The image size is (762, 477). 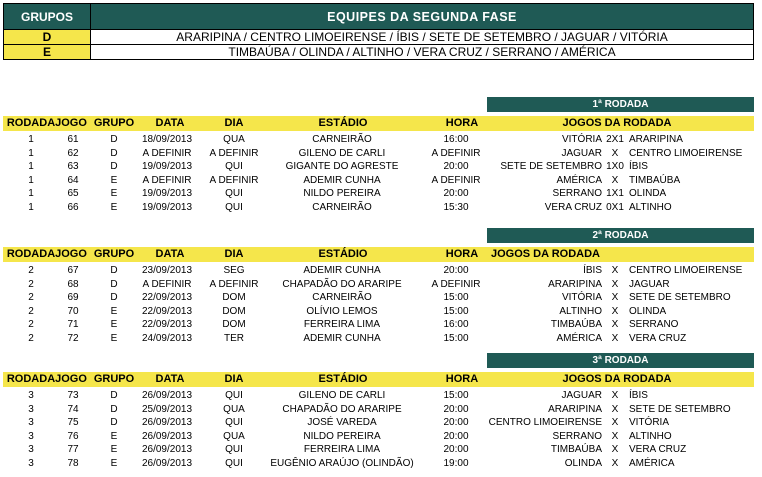 What do you see at coordinates (456, 207) in the screenshot?
I see `match-hora: 15:30` at bounding box center [456, 207].